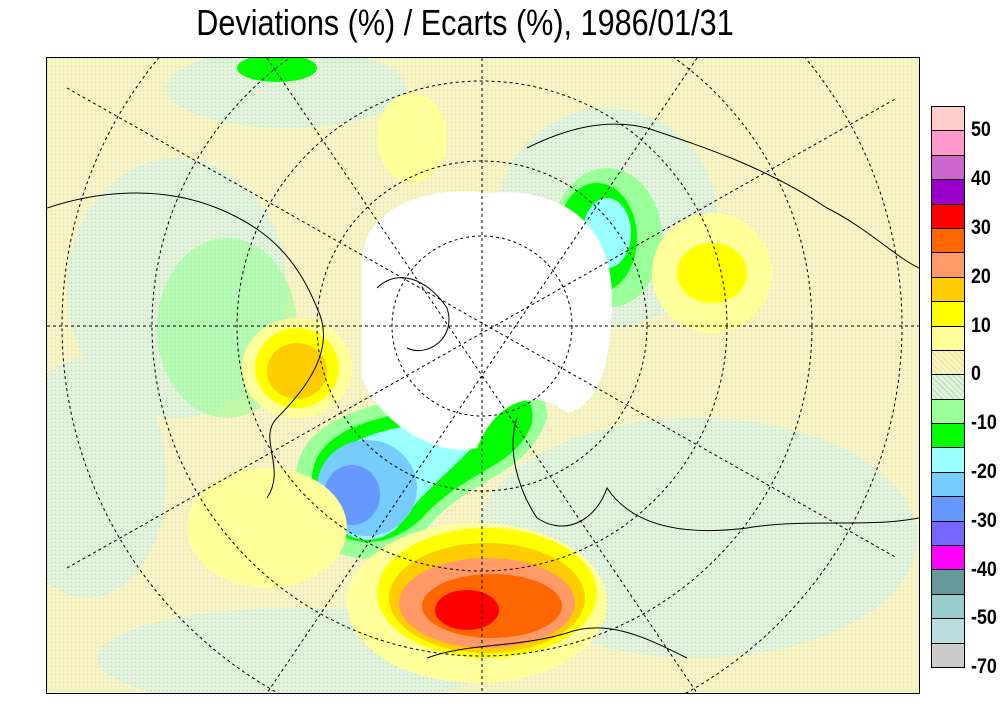 The image size is (1000, 726). I want to click on legend-label: 20, so click(981, 276).